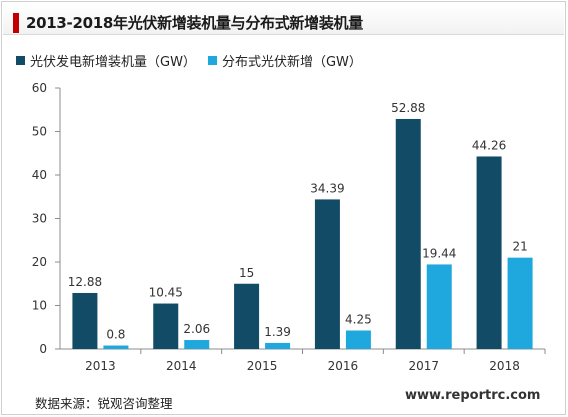  Describe the element at coordinates (104, 403) in the screenshot. I see `source-note: 数据来源：锐观咨询整理` at that location.